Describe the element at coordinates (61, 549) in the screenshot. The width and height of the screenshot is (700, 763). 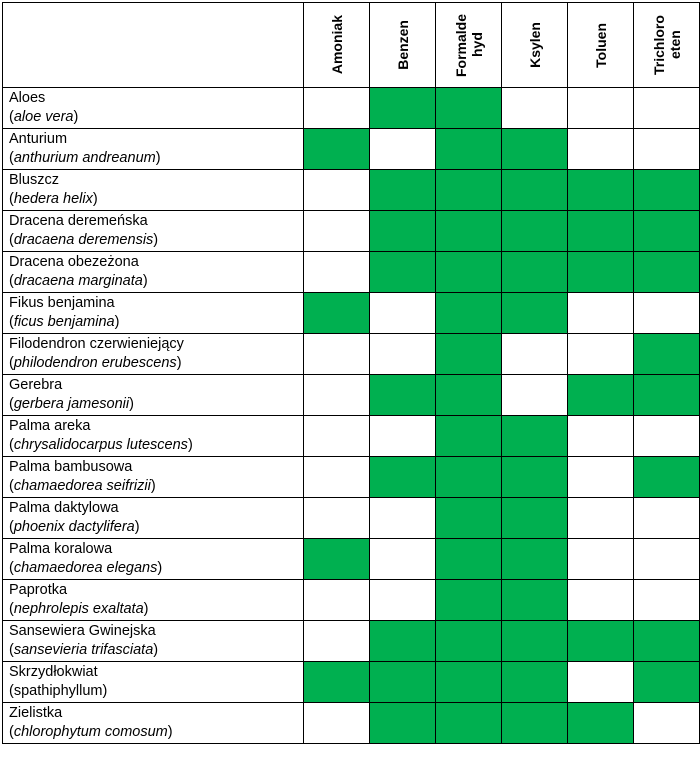
I see `plant-common-name: Palma koralowa` at that location.